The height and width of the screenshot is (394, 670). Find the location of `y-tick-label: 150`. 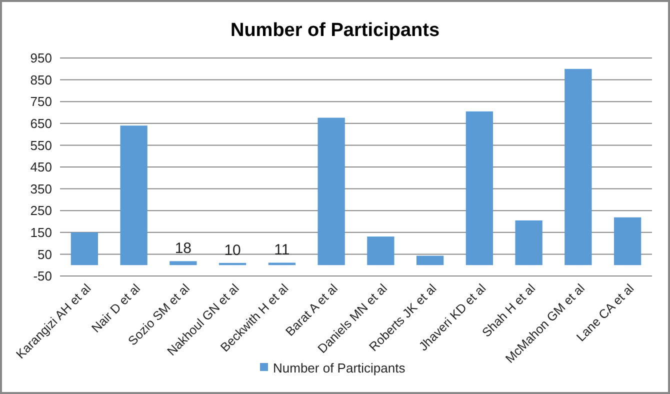

y-tick-label: 150 is located at coordinates (41, 232).